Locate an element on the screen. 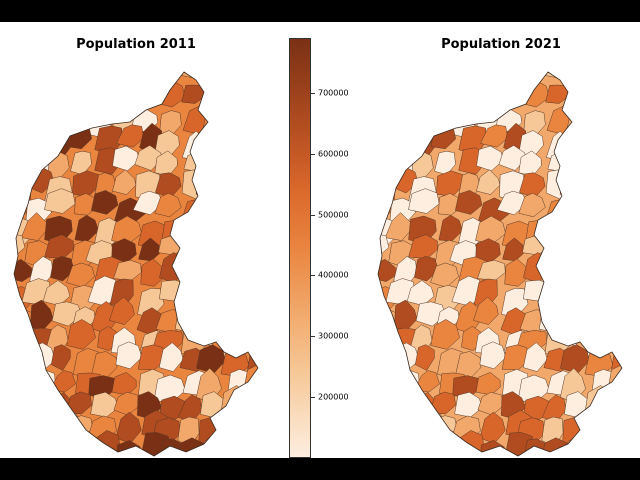 This screenshot has width=640, height=480. colorbar-tick-label: 300000 is located at coordinates (333, 336).